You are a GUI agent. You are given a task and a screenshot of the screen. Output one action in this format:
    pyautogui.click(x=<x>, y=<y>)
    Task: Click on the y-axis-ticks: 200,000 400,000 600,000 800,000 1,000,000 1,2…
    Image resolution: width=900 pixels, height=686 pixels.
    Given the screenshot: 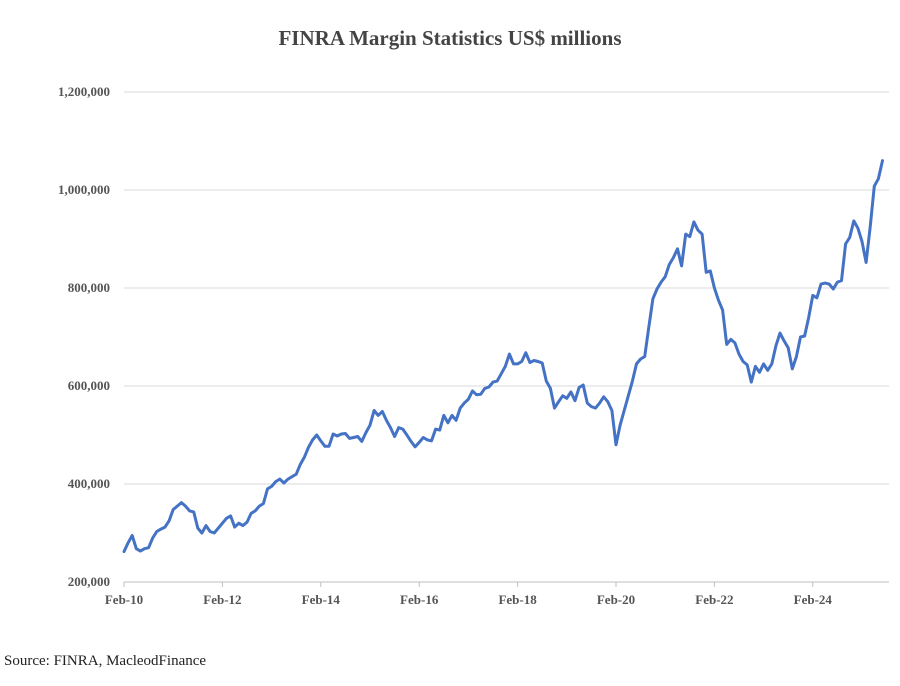 What is the action you would take?
    pyautogui.click(x=84, y=336)
    